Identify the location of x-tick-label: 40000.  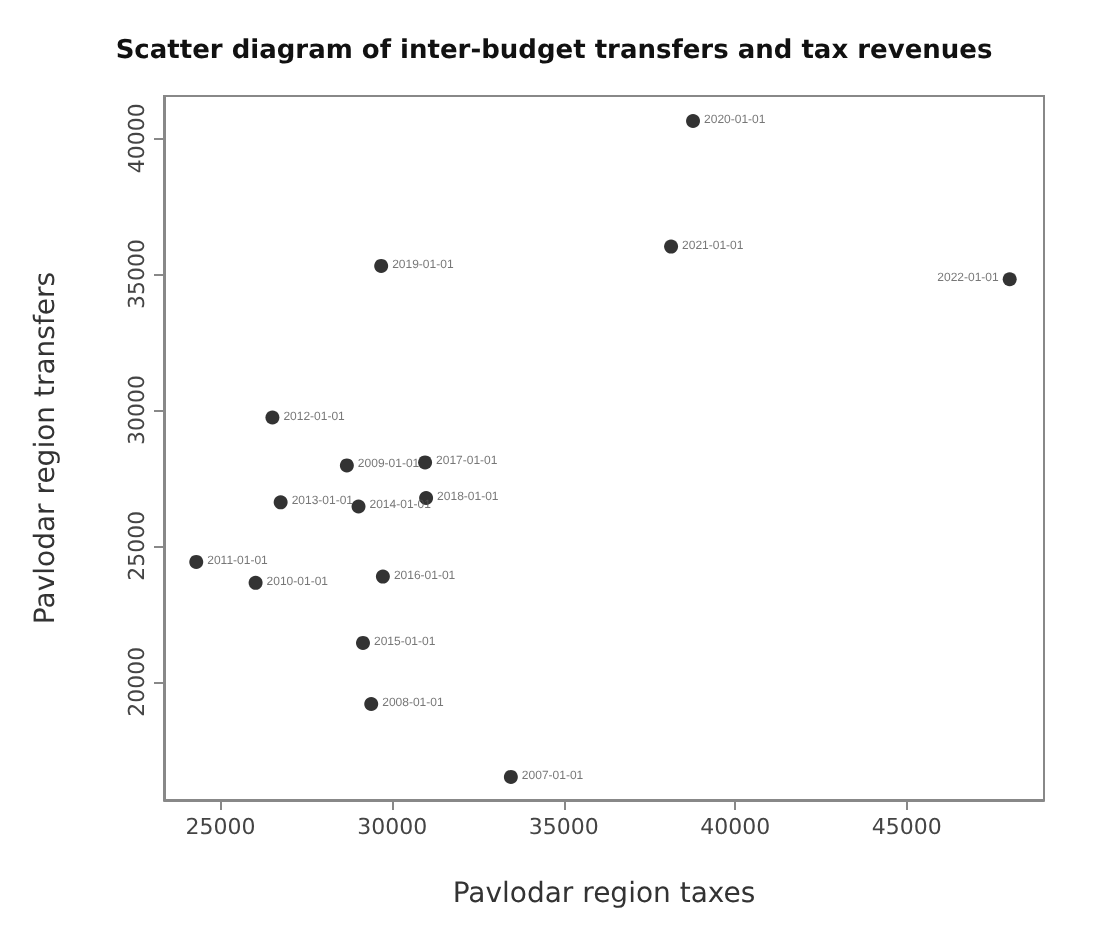
(735, 827).